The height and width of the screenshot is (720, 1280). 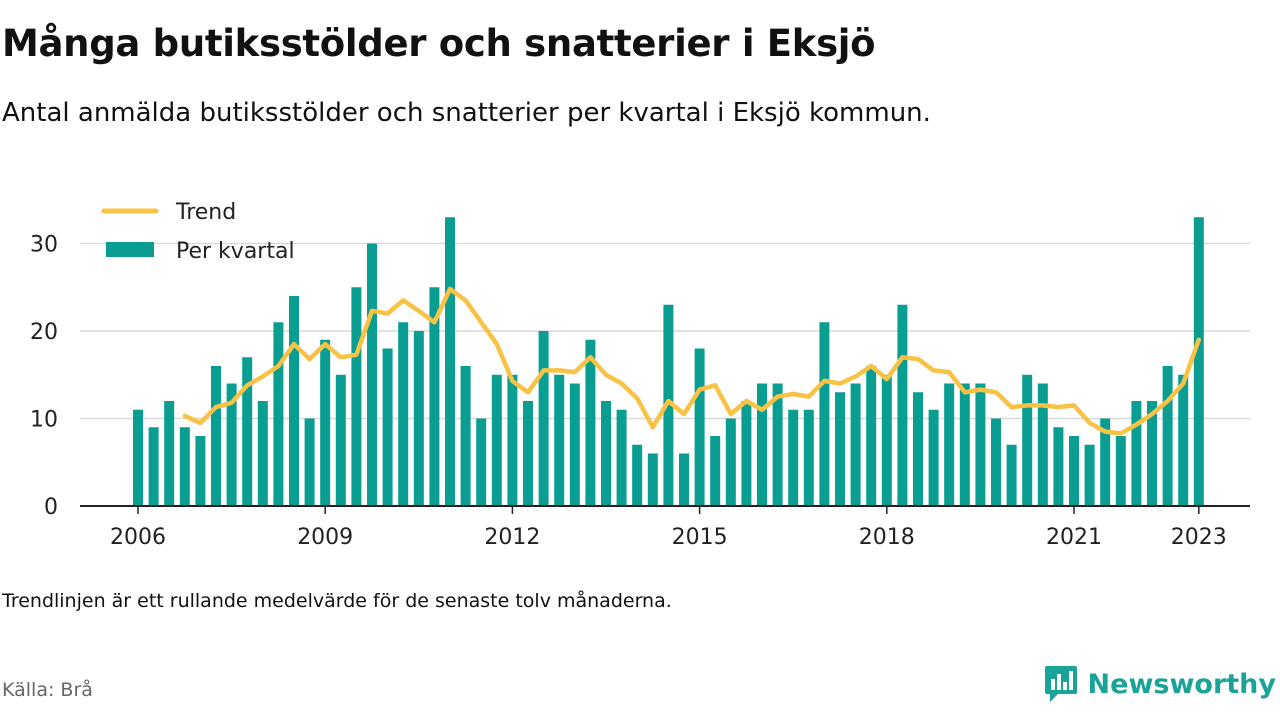 I want to click on legend: Trend Per kvartal, so click(x=198, y=232).